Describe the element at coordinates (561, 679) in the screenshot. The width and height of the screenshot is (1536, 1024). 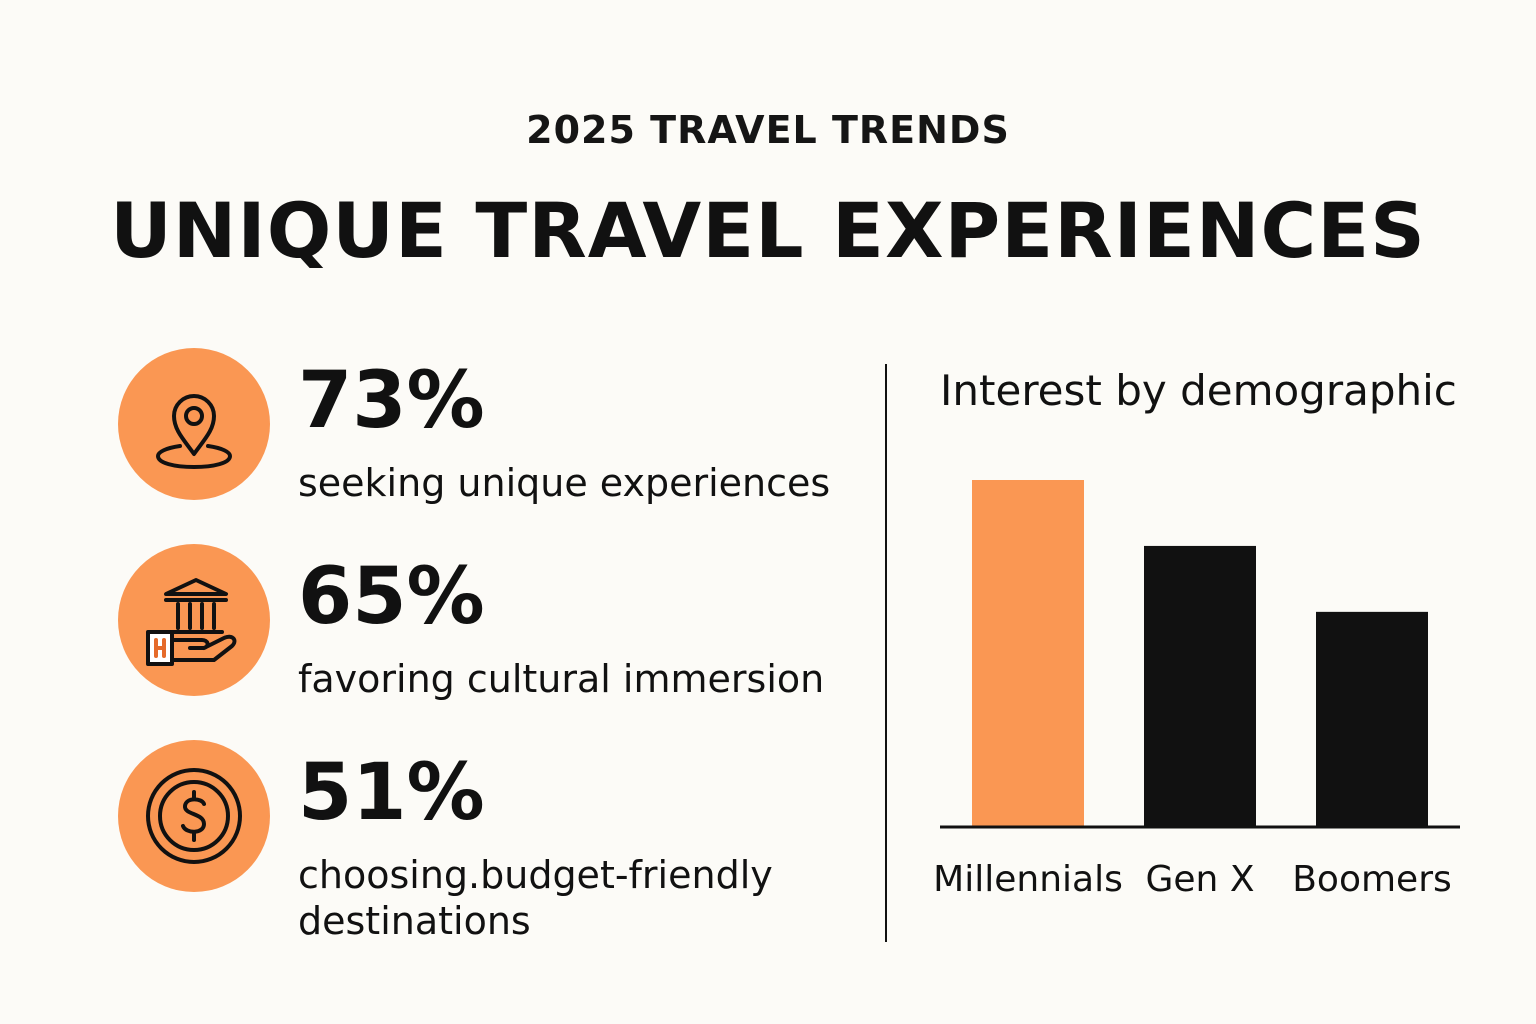
I see `stat-caption: favoring cultural immersion` at that location.